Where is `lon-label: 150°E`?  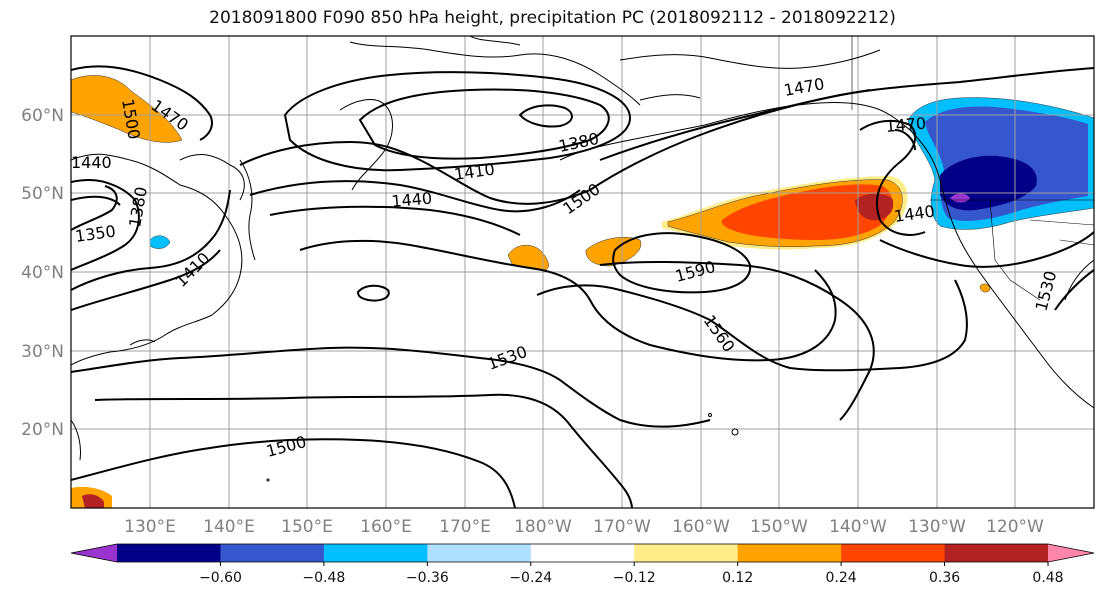
lon-label: 150°E is located at coordinates (307, 527).